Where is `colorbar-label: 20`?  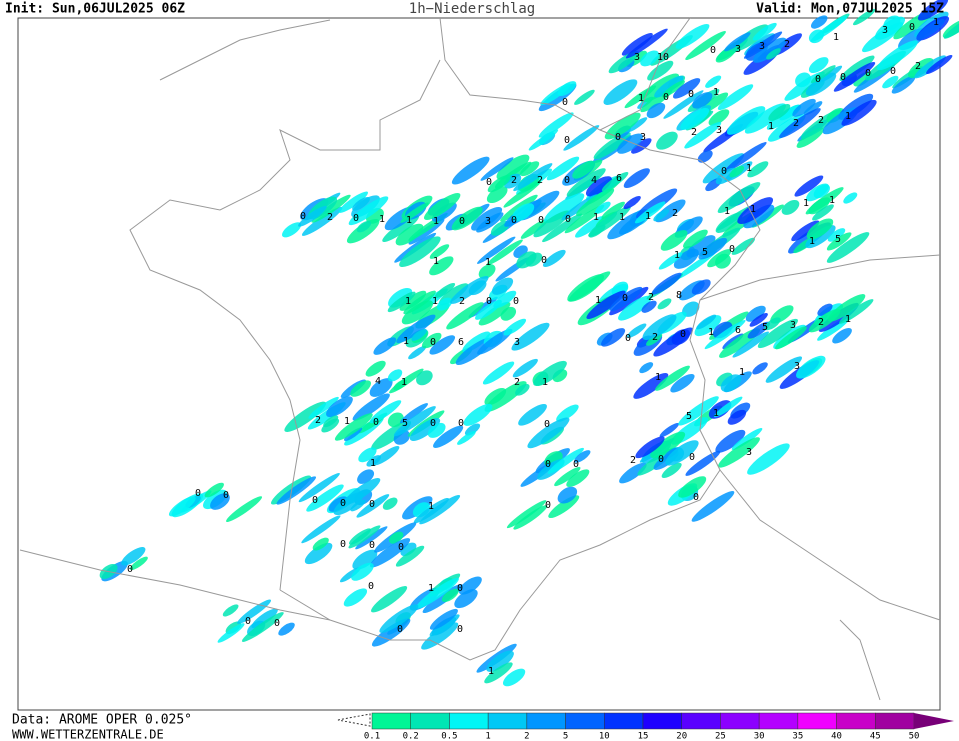
colorbar-label: 20 is located at coordinates (681, 736).